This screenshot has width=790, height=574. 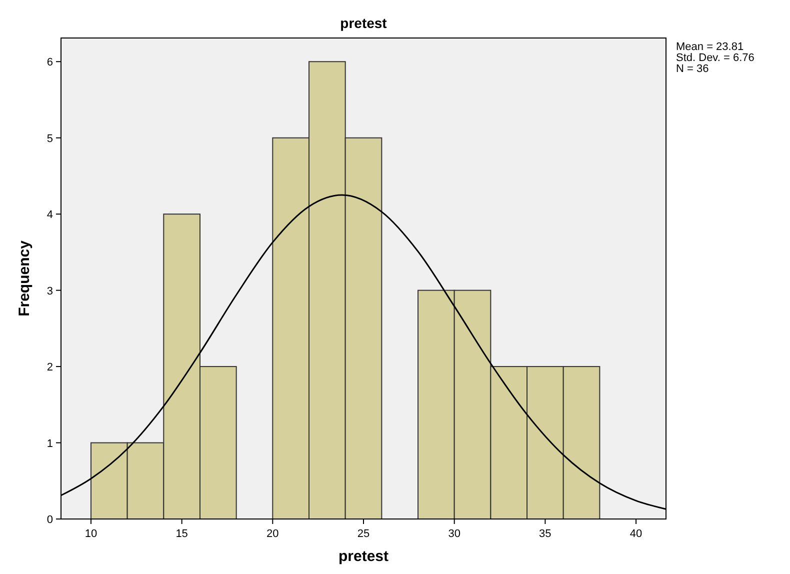 What do you see at coordinates (715, 58) in the screenshot?
I see `text: Std. Dev. = 6.76` at bounding box center [715, 58].